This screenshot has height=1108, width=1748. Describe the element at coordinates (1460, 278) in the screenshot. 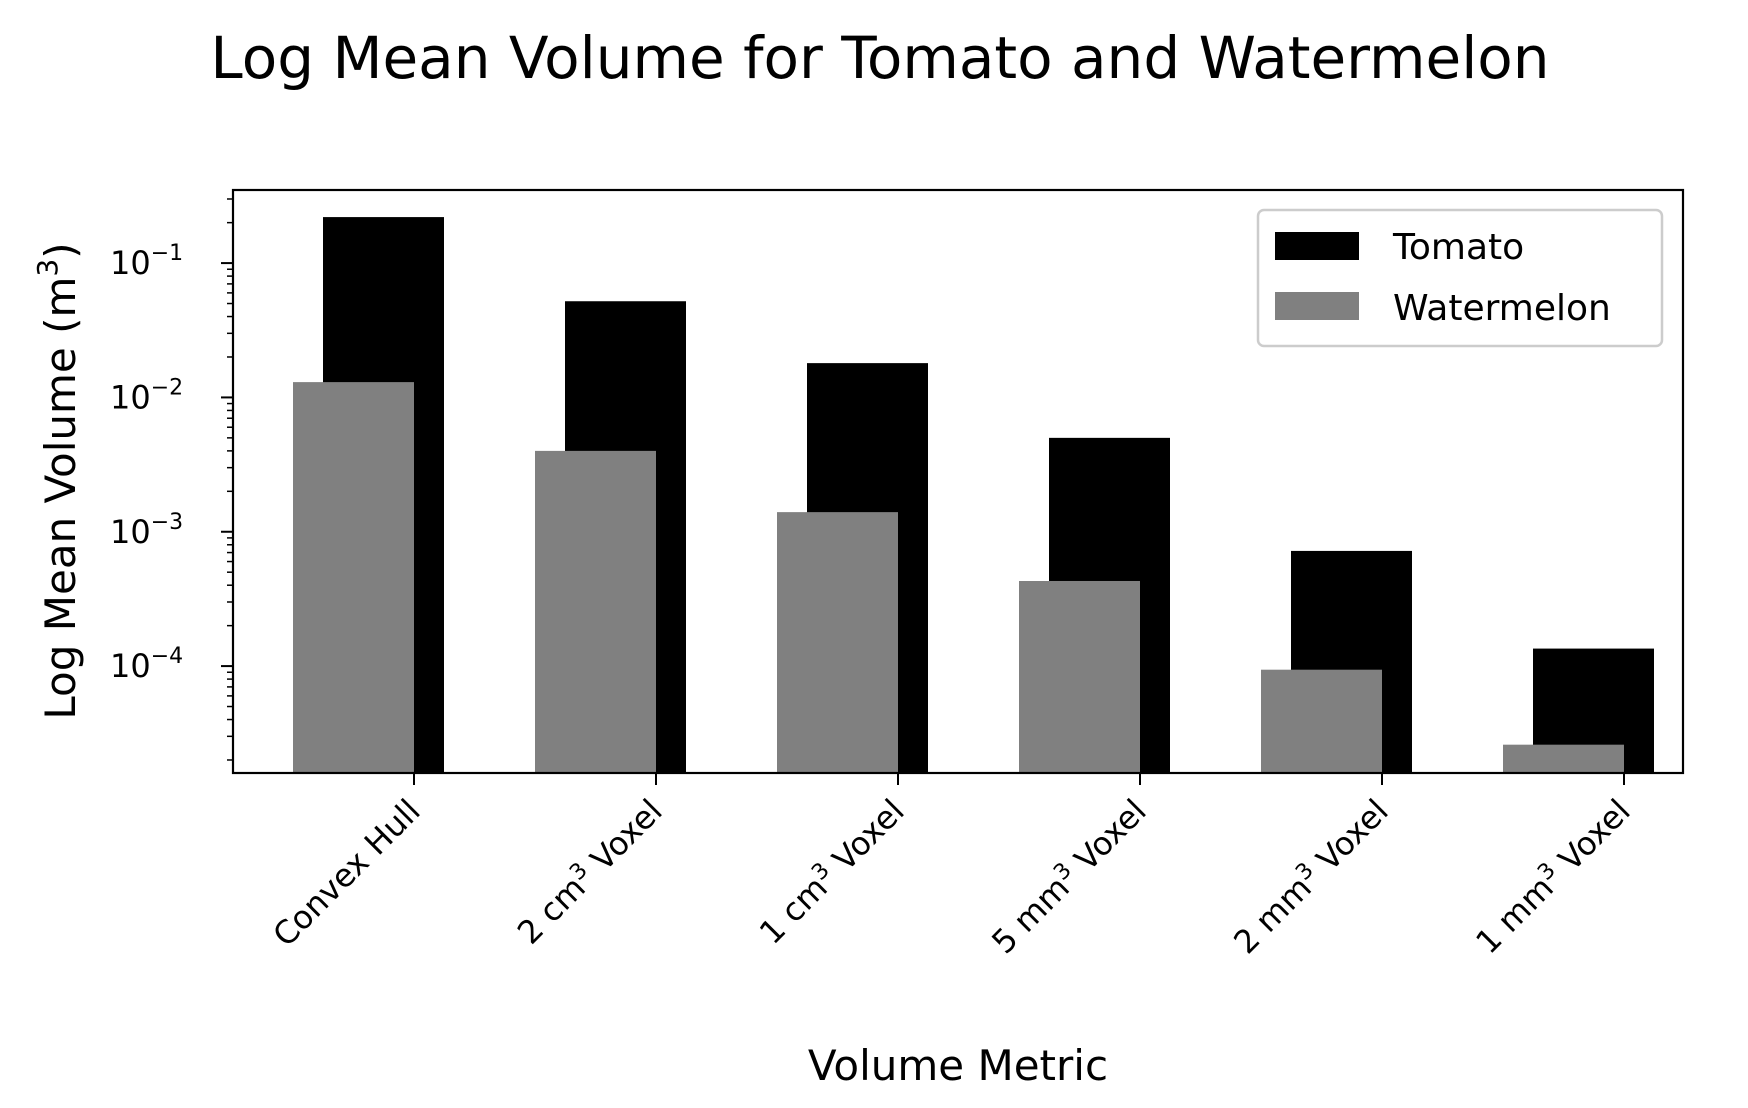

I see `legend: Tomato Watermelon` at that location.